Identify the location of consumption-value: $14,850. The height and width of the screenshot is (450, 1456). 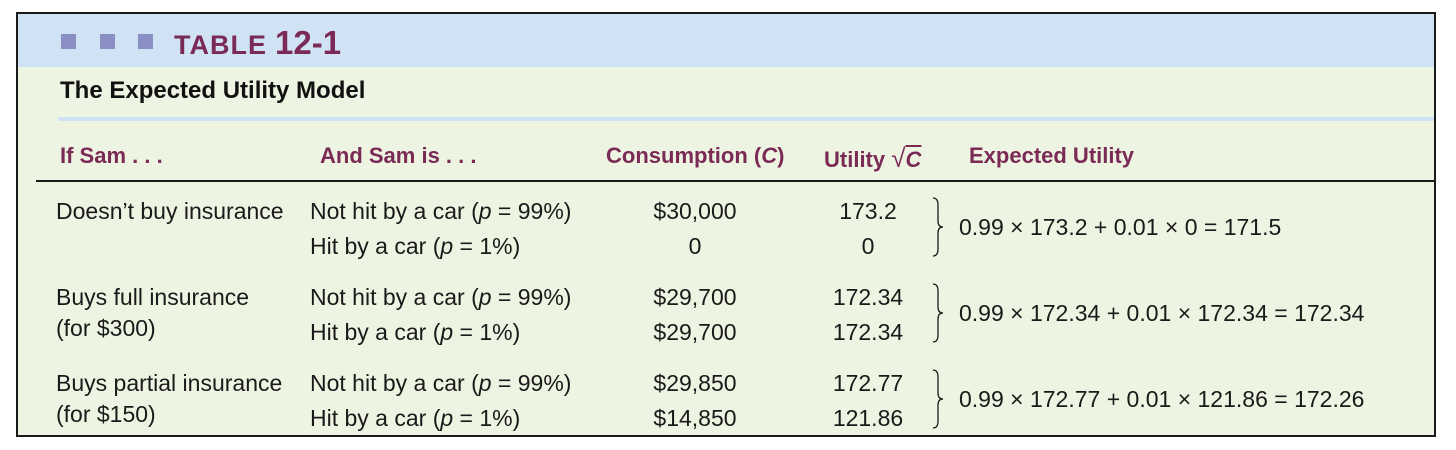
(695, 418).